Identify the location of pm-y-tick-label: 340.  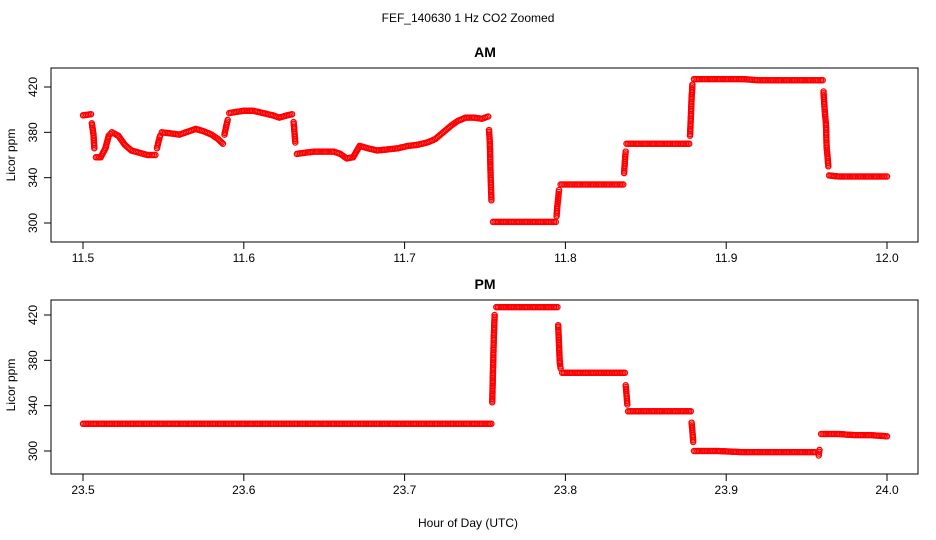
(33, 405).